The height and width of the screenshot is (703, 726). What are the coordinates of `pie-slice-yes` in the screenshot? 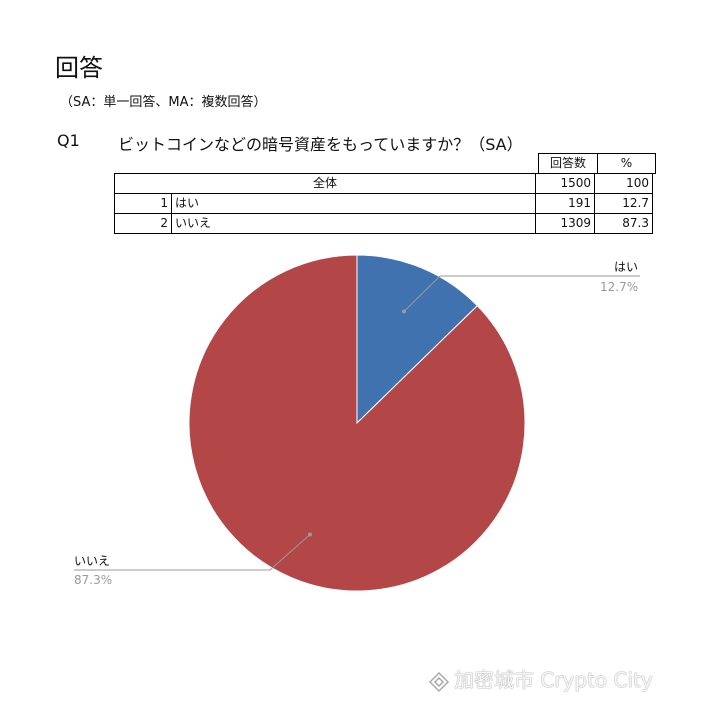 It's located at (417, 339).